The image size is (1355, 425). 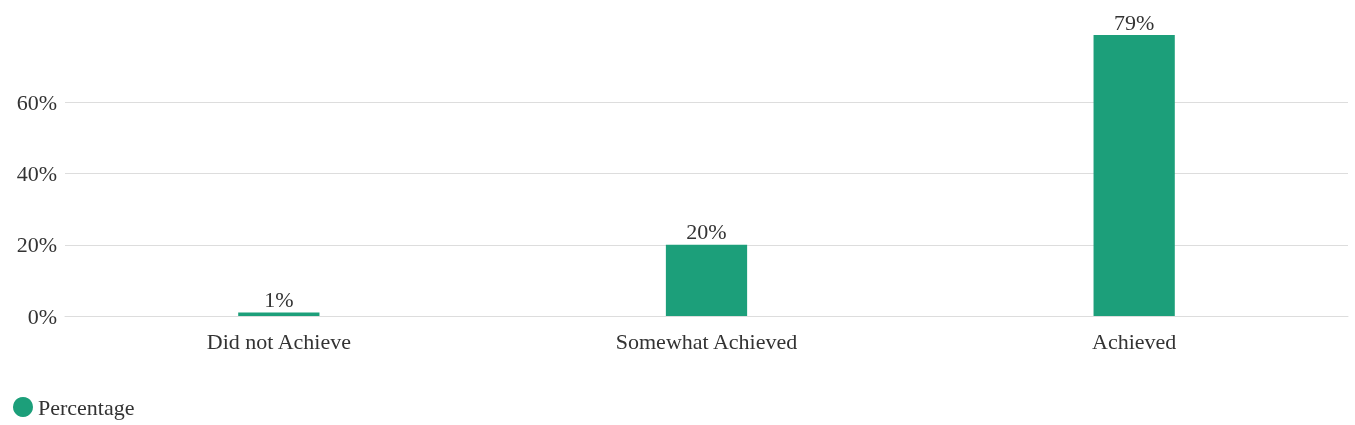 What do you see at coordinates (706, 232) in the screenshot?
I see `data-label: 20%` at bounding box center [706, 232].